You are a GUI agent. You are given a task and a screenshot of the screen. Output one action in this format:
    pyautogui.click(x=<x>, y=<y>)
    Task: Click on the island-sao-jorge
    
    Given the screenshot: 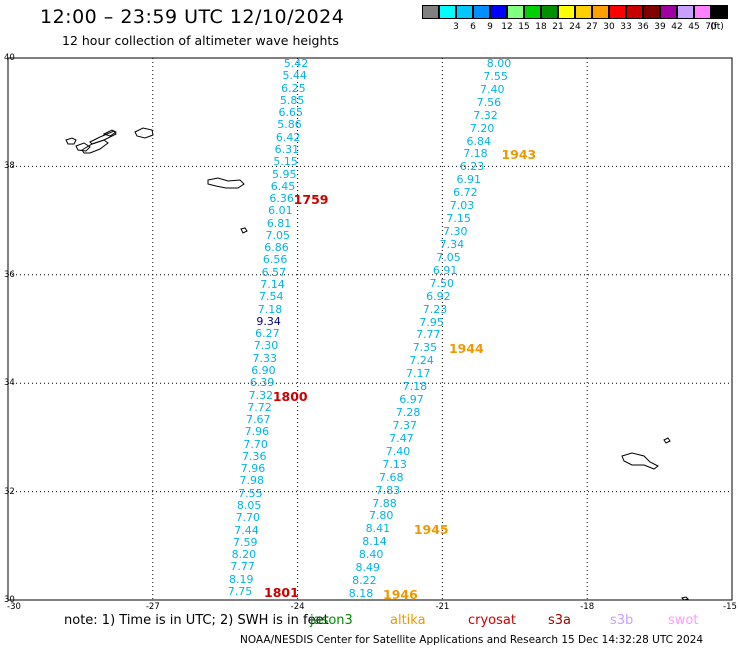 What is the action you would take?
    pyautogui.click(x=109, y=133)
    